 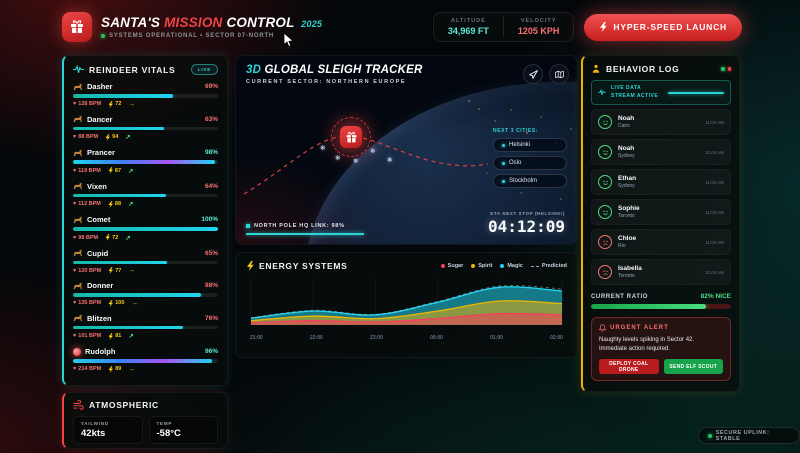 I want to click on nice-ratio-bar, so click(x=661, y=306).